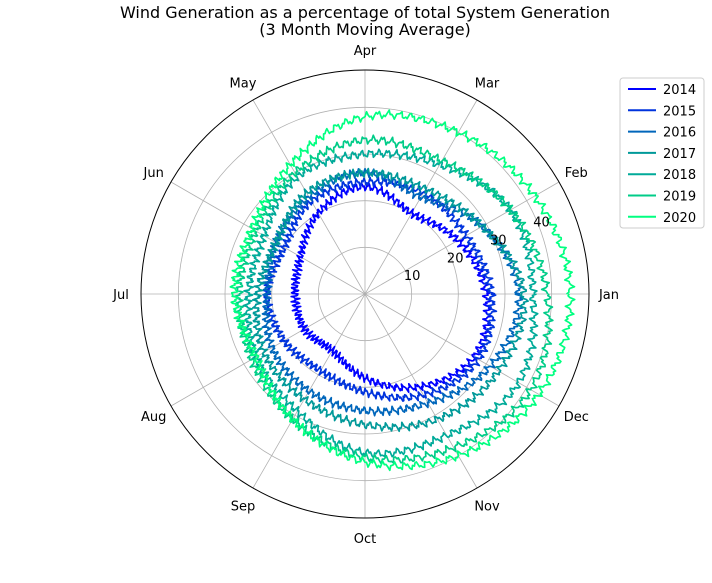 This screenshot has height=583, width=712. Describe the element at coordinates (679, 133) in the screenshot. I see `legend-label-2016: 2016` at that location.